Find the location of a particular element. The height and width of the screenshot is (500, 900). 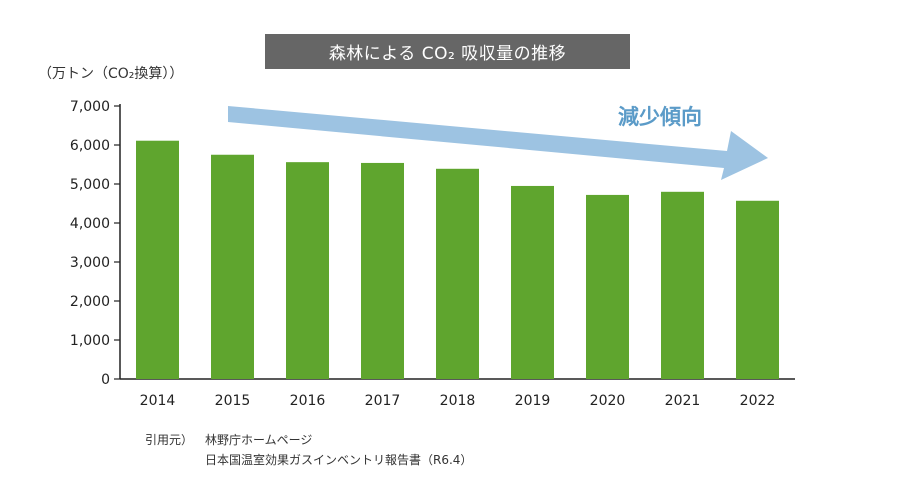

y-tick-label: 2,000 is located at coordinates (90, 302).